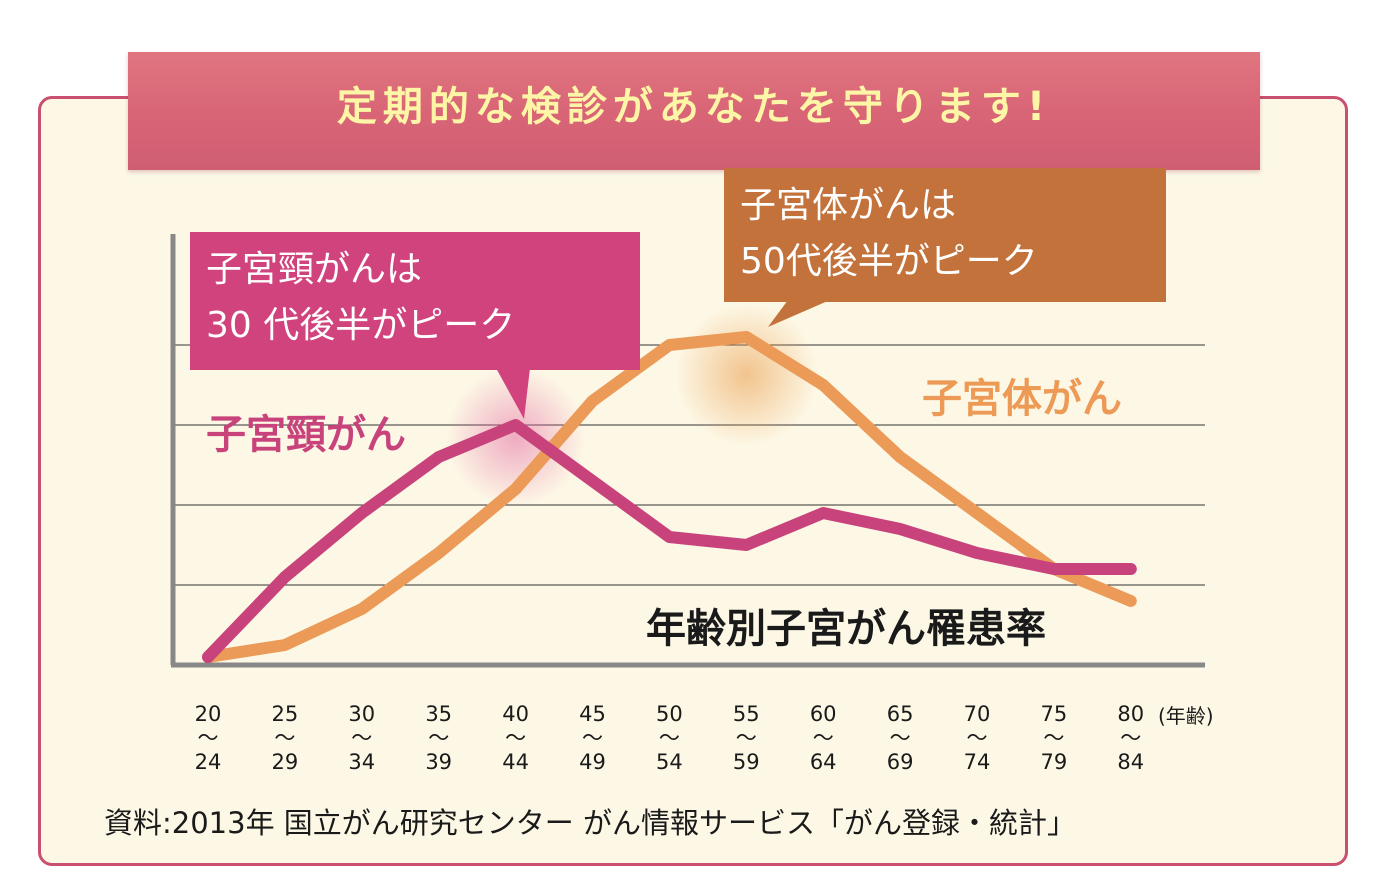 This screenshot has height=894, width=1390. What do you see at coordinates (592, 762) in the screenshot?
I see `x-tick-bottom: 49` at bounding box center [592, 762].